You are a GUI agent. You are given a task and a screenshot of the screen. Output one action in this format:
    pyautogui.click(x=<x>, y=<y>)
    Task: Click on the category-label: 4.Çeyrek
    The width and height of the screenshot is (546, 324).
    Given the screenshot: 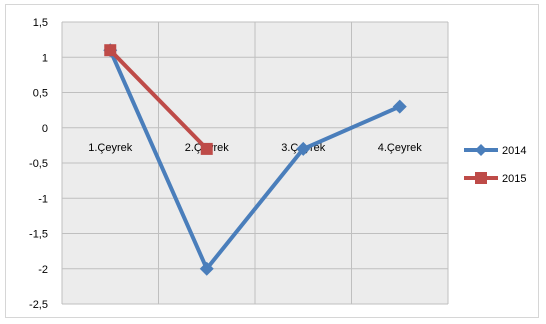 What is the action you would take?
    pyautogui.click(x=400, y=148)
    